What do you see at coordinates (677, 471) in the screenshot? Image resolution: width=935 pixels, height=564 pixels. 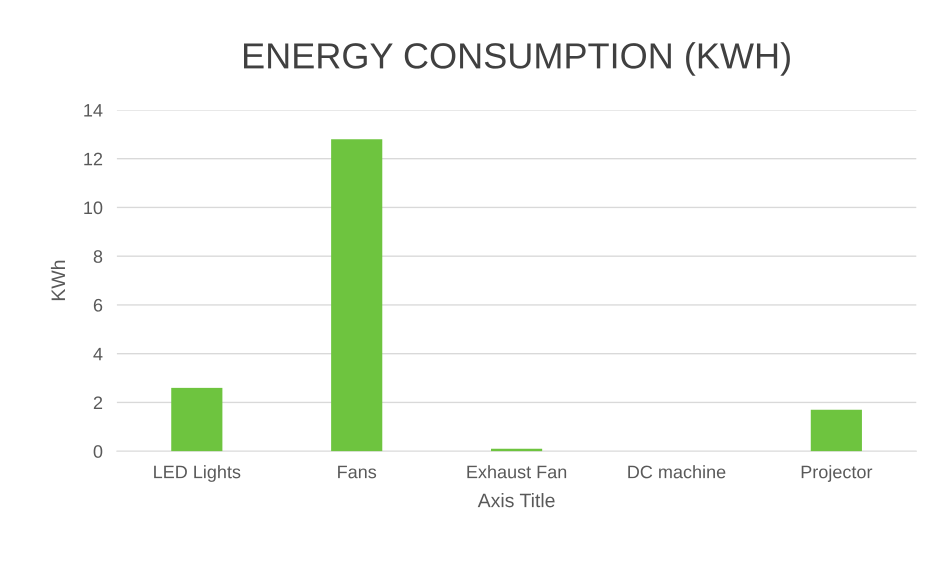 I see `x-tick-label: DC machine` at bounding box center [677, 471].